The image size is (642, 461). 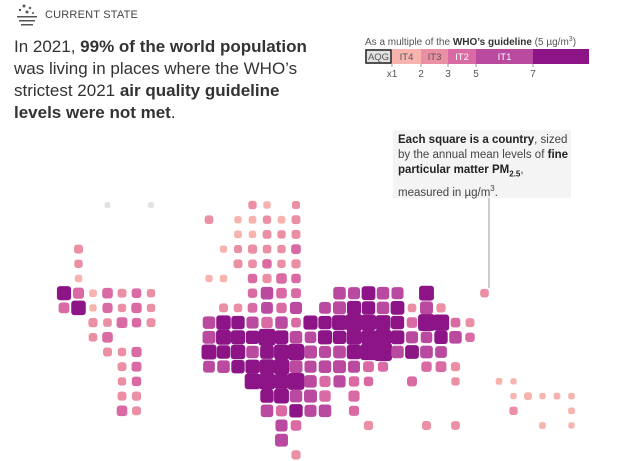 I want to click on legend-title-text: As a multiple of the, so click(x=409, y=42).